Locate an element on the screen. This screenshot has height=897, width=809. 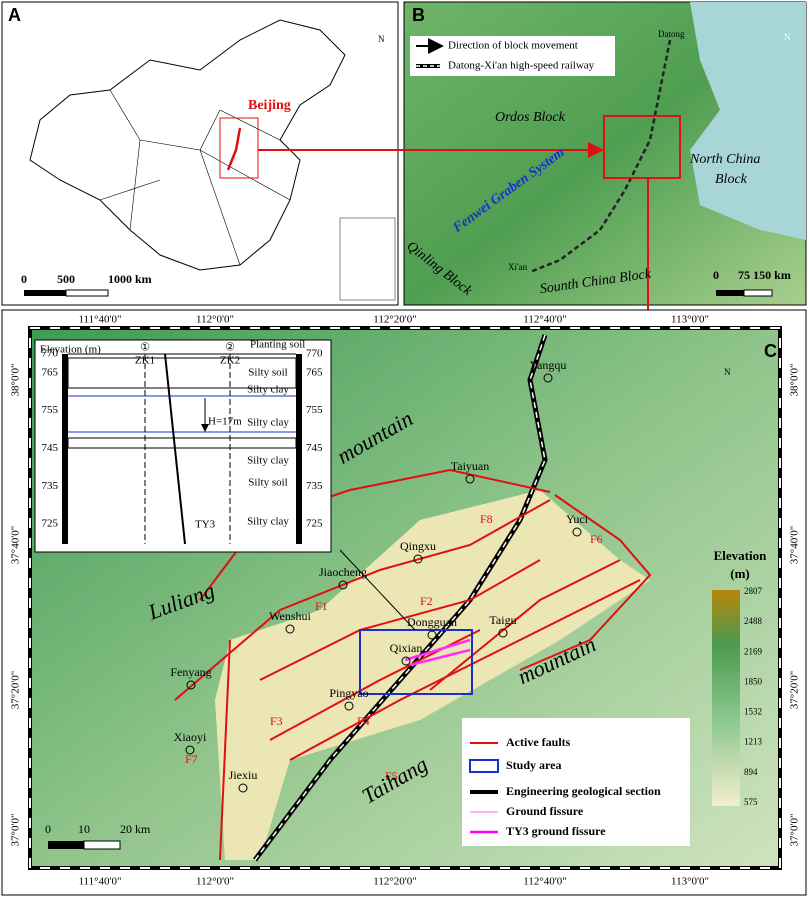
legend-text: Direction of block movement is located at coordinates (513, 46).